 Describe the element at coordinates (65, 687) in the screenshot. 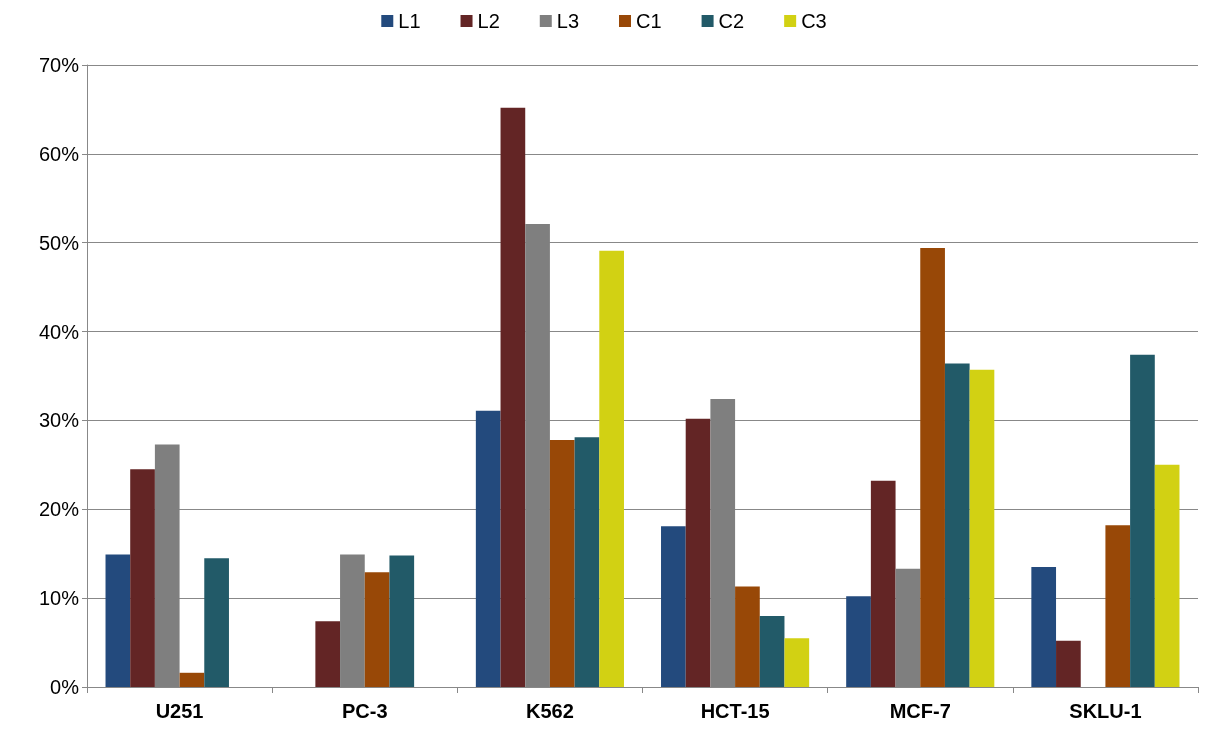

I see `y-tick-label: 0%` at that location.